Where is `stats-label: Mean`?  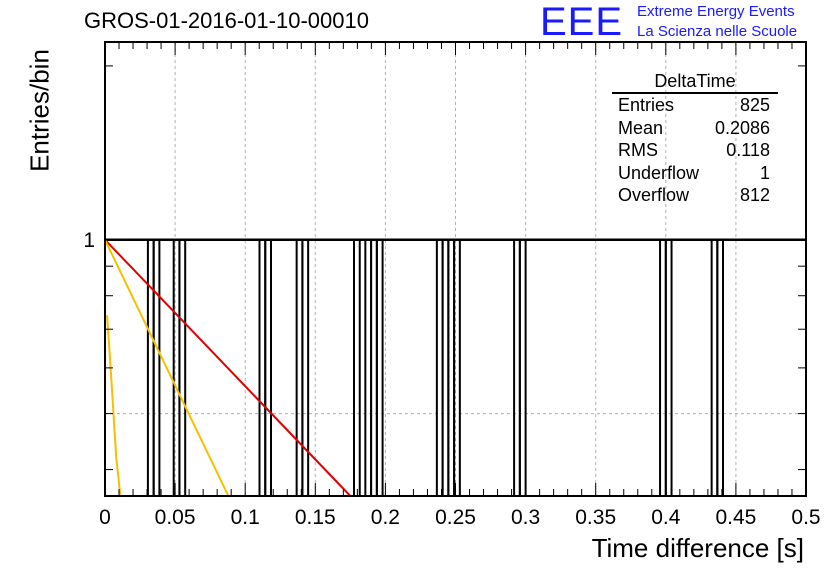 stats-label: Mean is located at coordinates (641, 127).